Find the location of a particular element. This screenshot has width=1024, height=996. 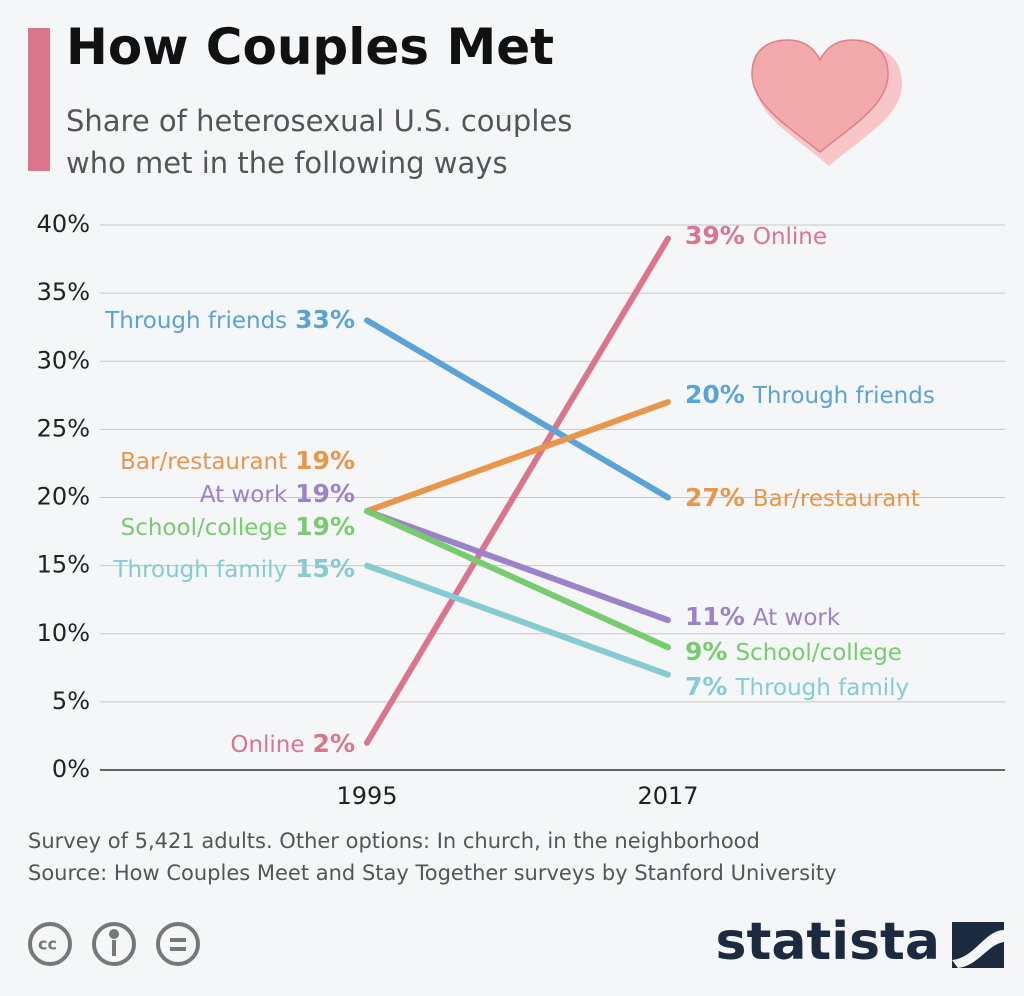

series-label: 11% At work is located at coordinates (763, 616).